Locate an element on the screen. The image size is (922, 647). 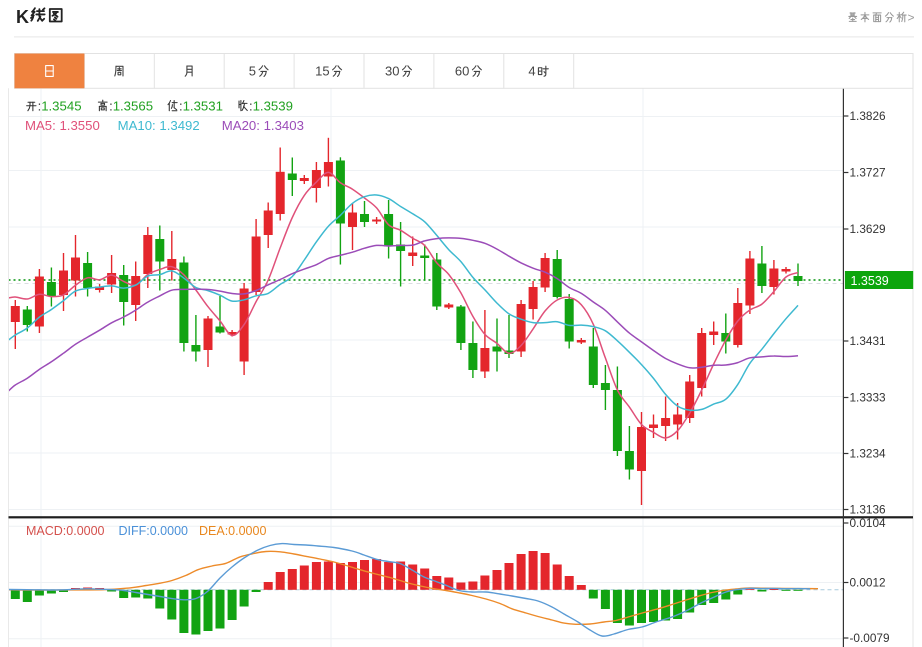
svg-text: DEA:0.0000 is located at coordinates (232, 531).